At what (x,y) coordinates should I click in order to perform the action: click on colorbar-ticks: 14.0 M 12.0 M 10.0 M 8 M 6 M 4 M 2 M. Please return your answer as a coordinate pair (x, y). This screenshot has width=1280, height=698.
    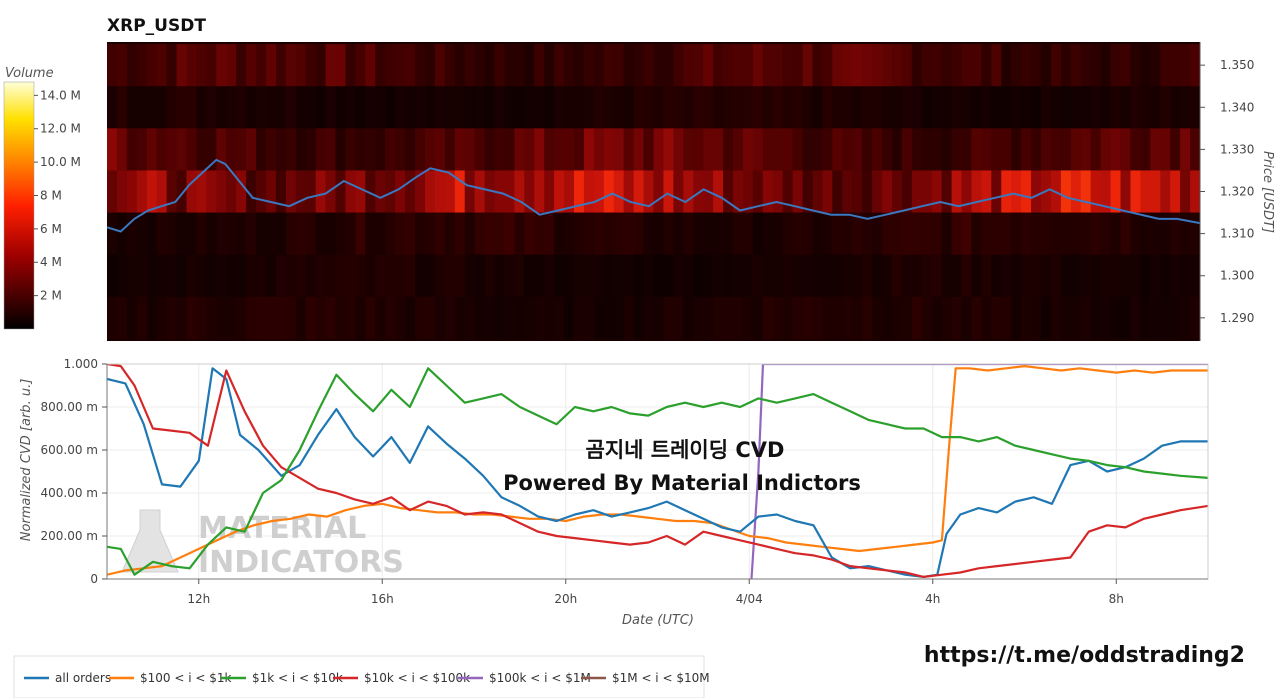
    Looking at the image, I should click on (57, 195).